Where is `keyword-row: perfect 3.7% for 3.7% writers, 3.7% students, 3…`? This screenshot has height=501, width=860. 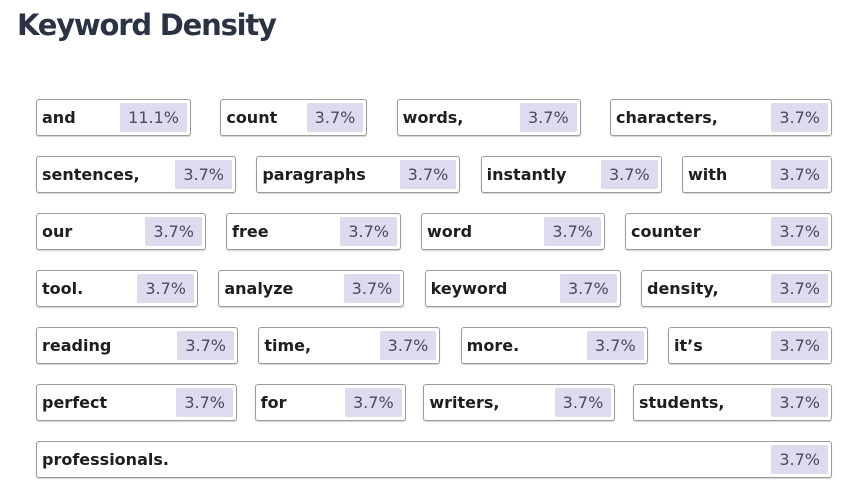
keyword-row: perfect 3.7% for 3.7% writers, 3.7% students, 3… is located at coordinates (434, 402).